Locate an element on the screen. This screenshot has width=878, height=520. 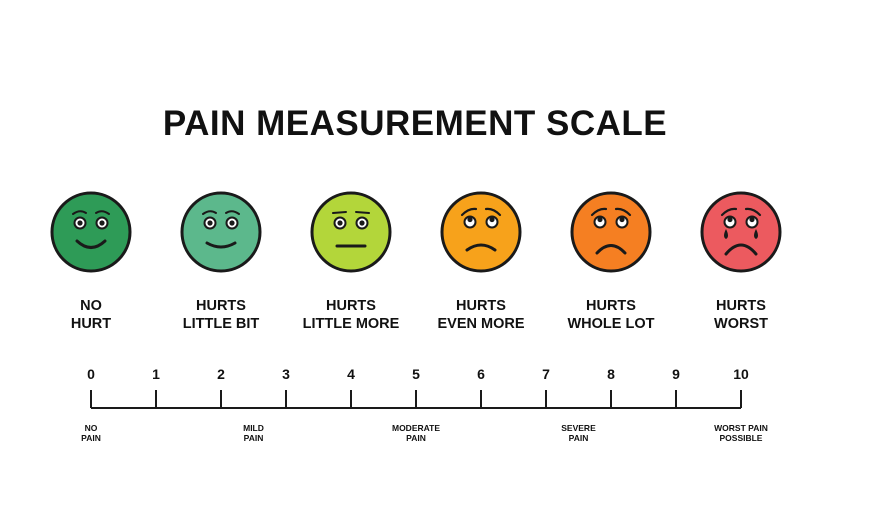
face-happy-icon is located at coordinates (91, 232).